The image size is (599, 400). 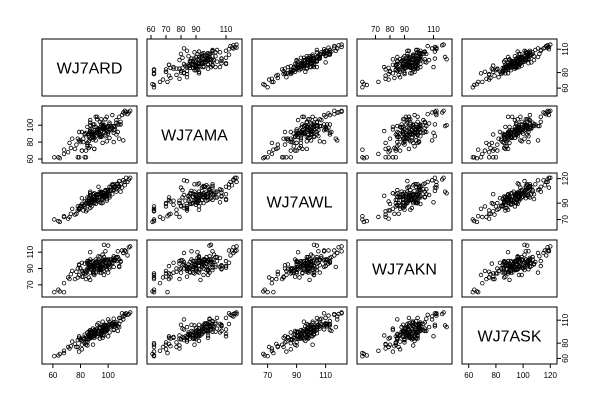 What do you see at coordinates (433, 29) in the screenshot?
I see `tick-label: 110` at bounding box center [433, 29].